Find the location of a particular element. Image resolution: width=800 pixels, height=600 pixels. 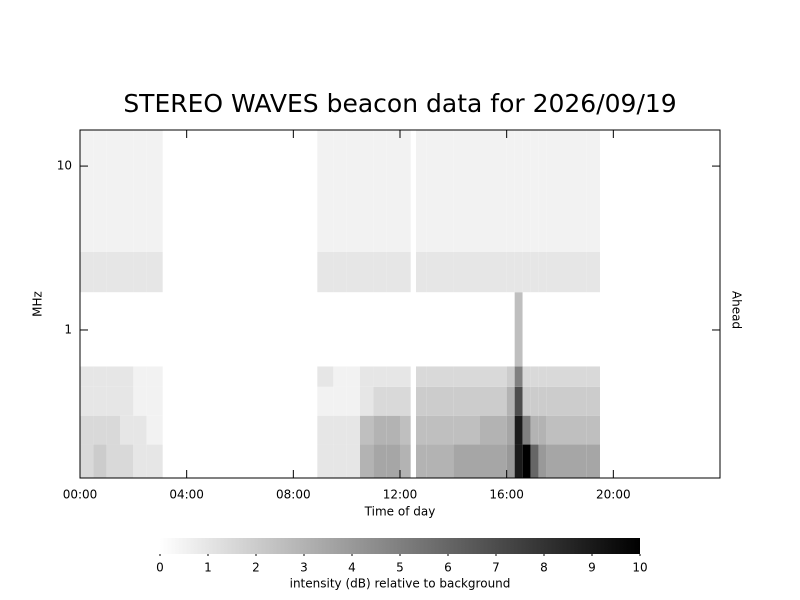

right-label: Ahead is located at coordinates (737, 310).